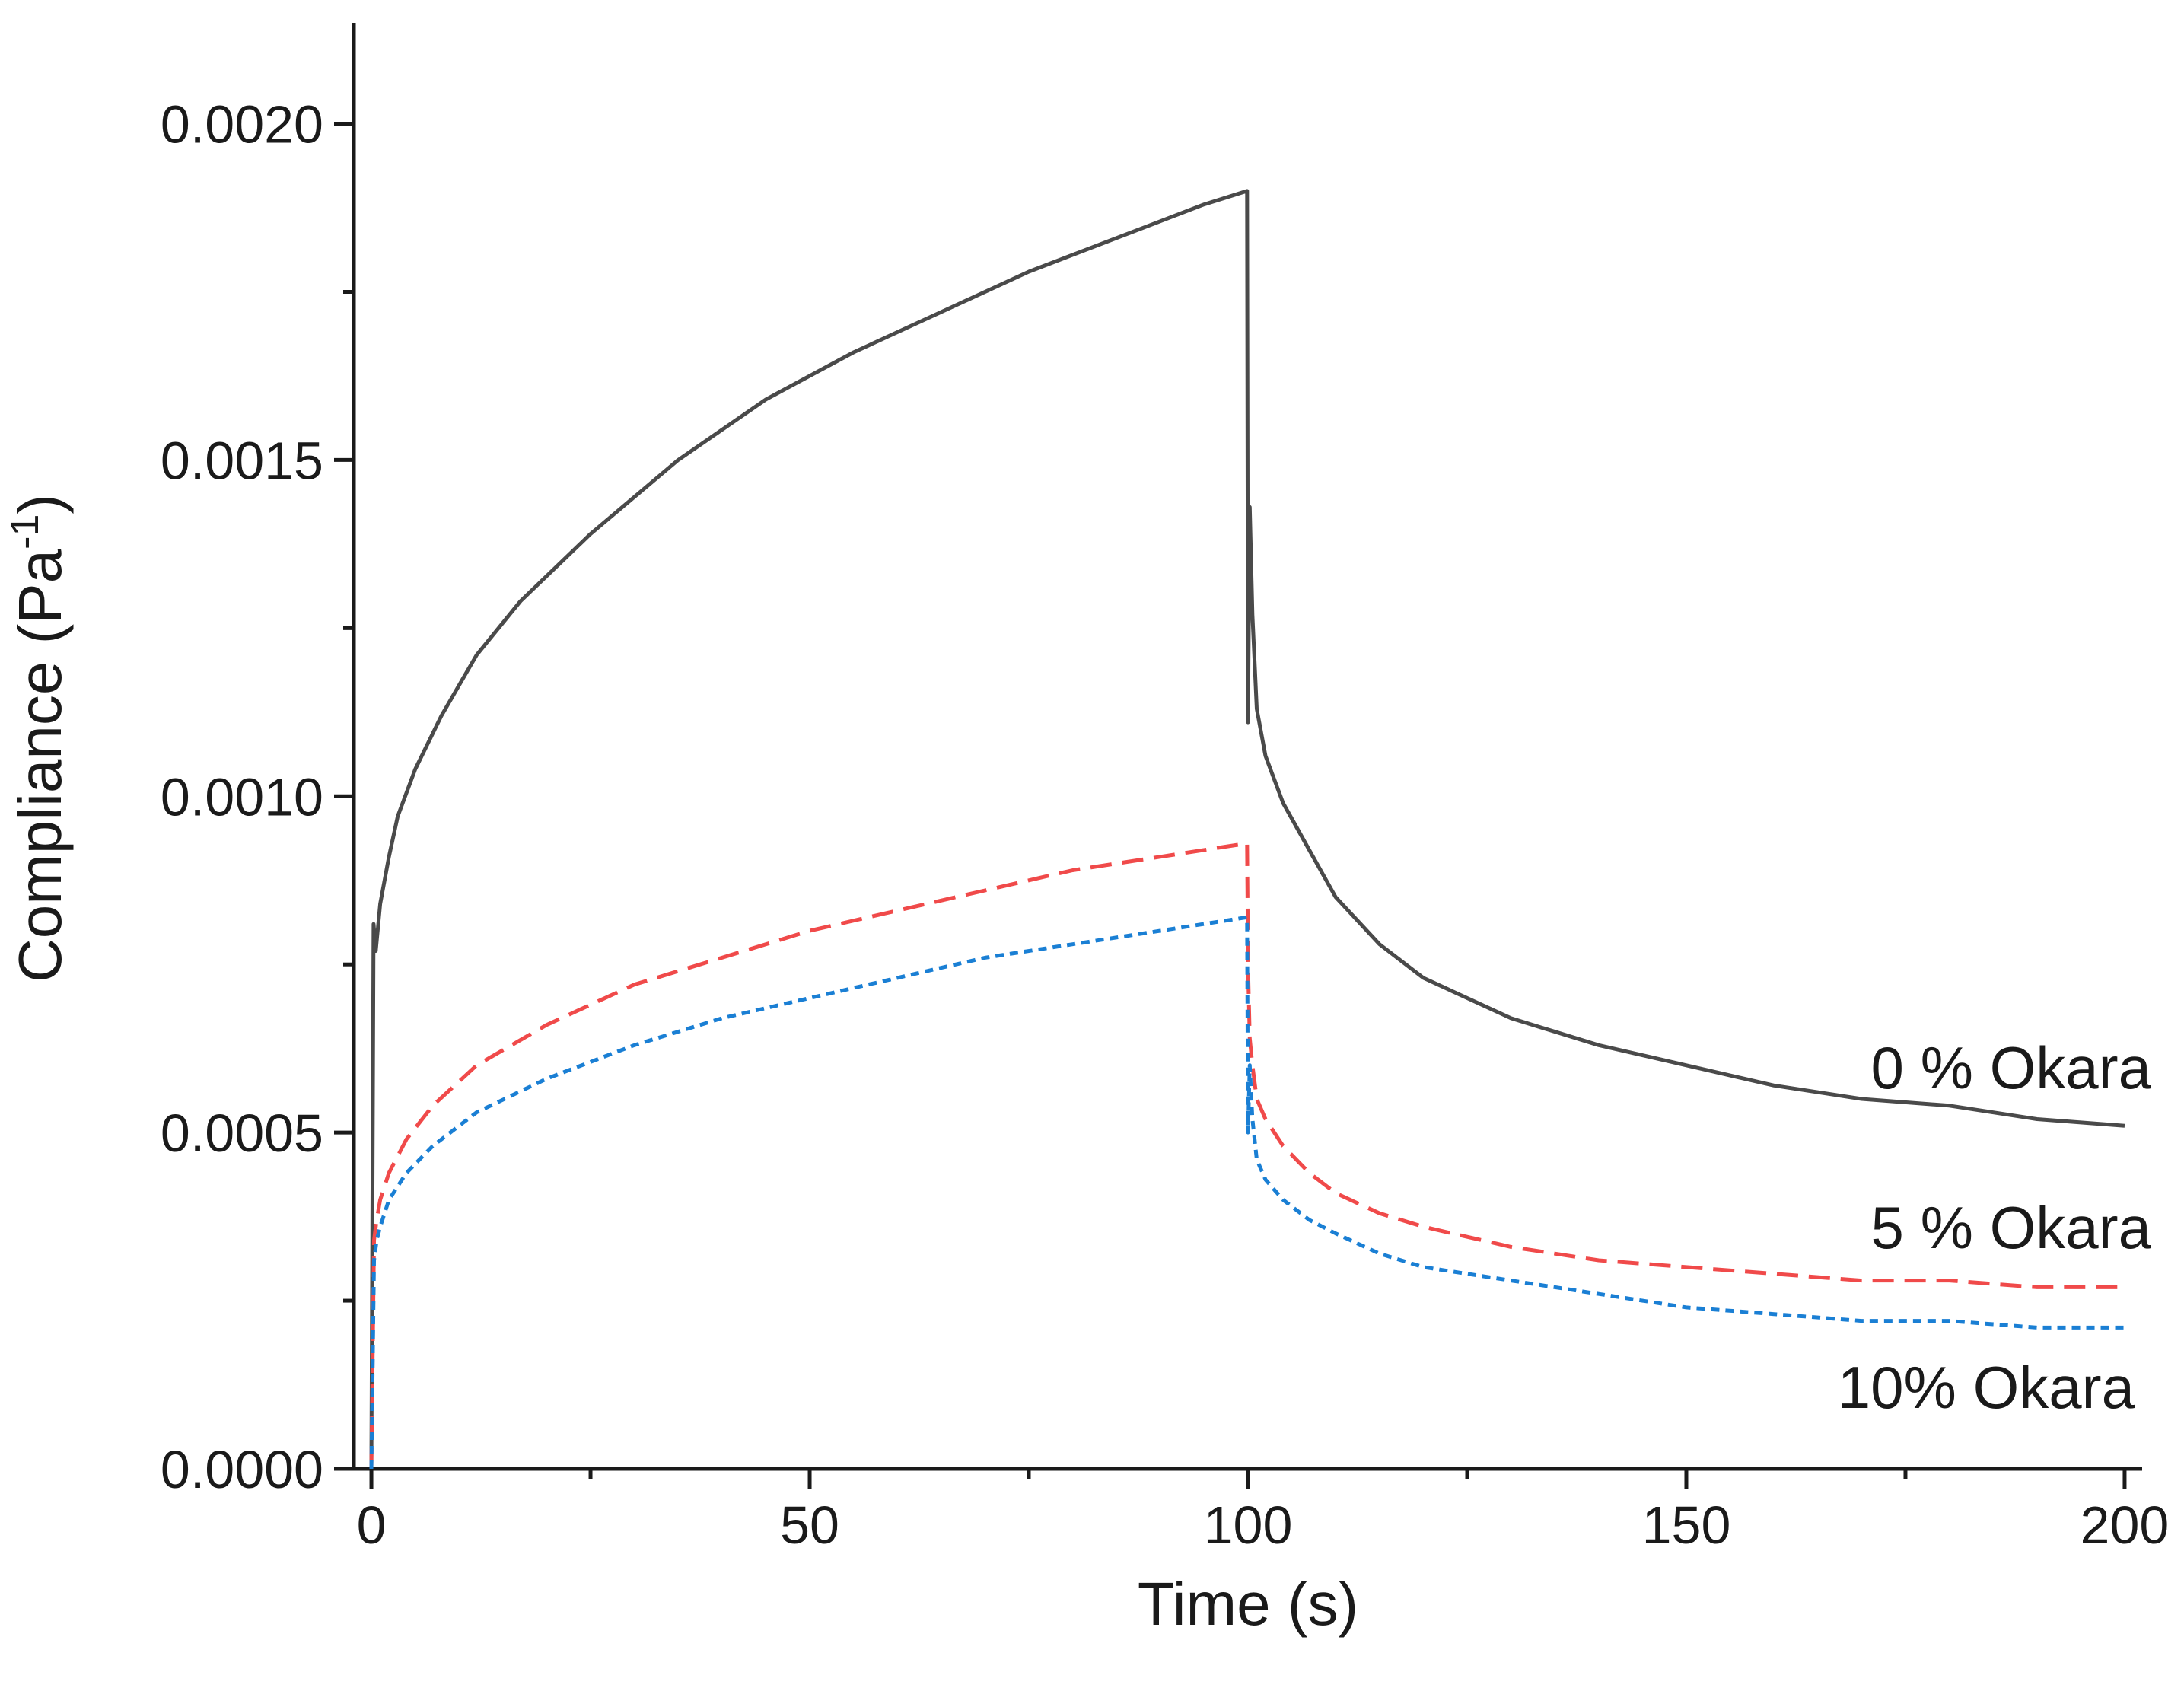  Describe the element at coordinates (372, 1525) in the screenshot. I see `x-tick-label: 0` at that location.